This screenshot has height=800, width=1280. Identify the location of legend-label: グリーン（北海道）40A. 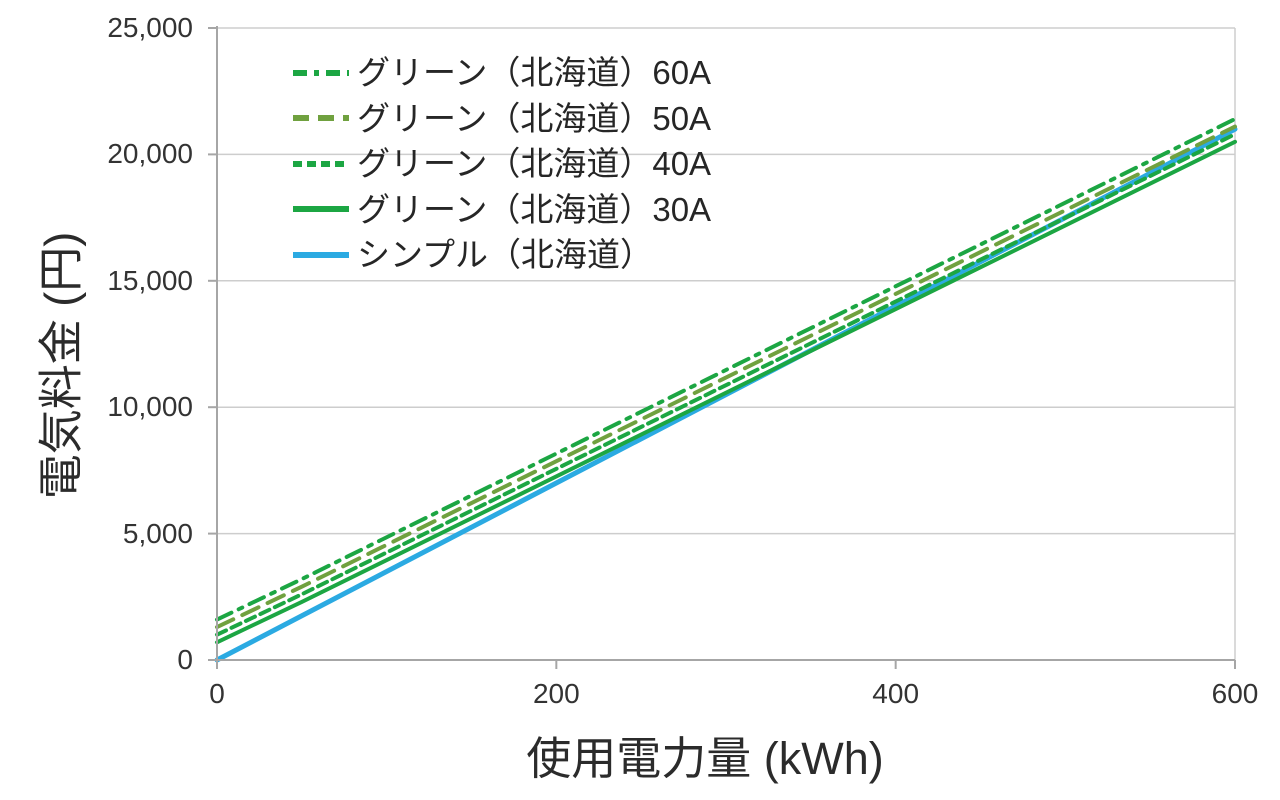
(534, 164).